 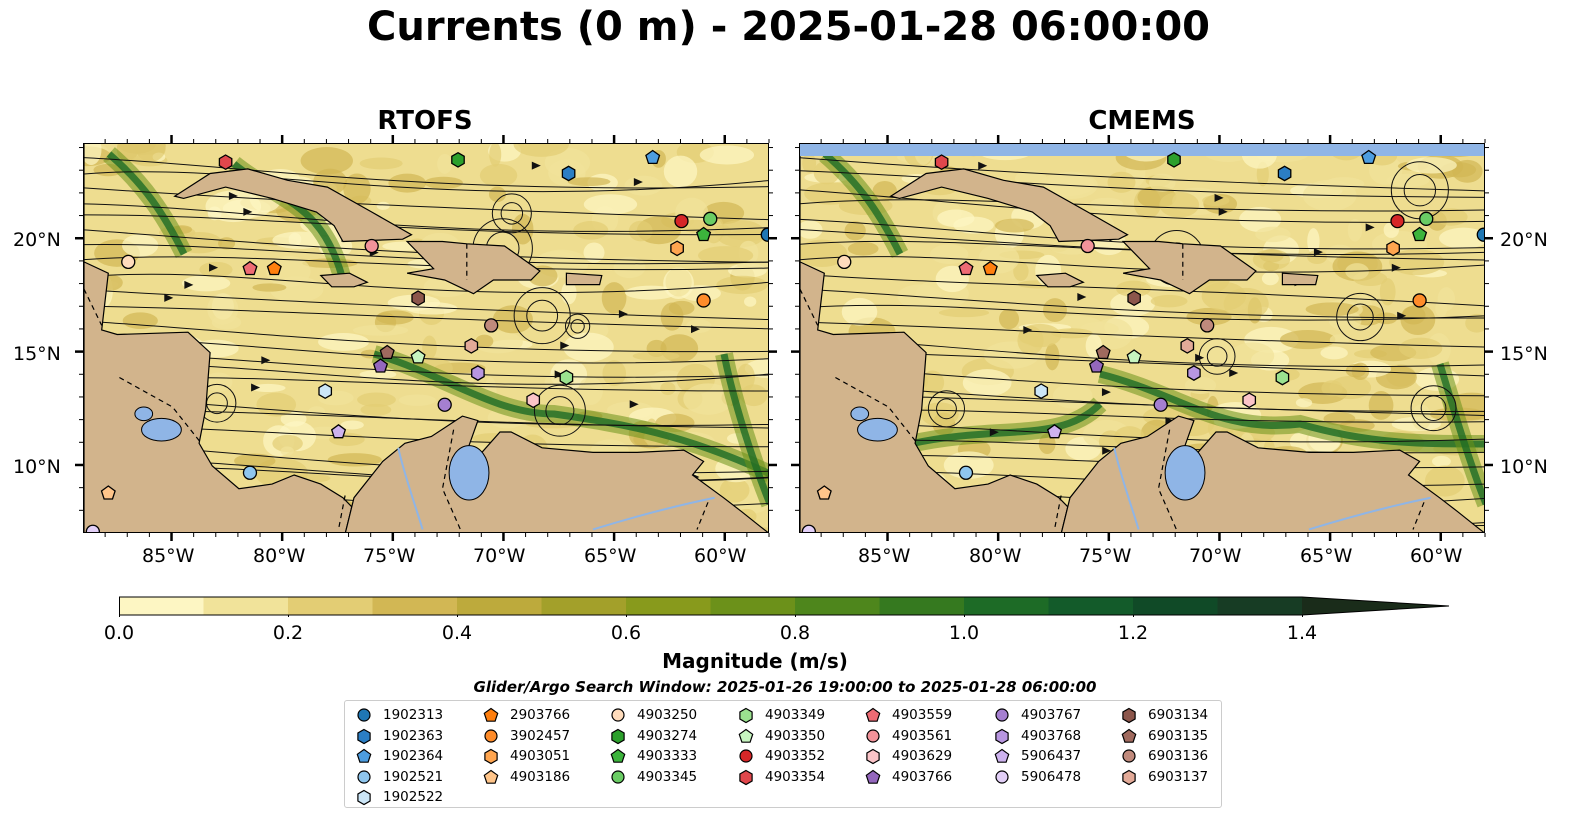 What do you see at coordinates (653, 756) in the screenshot?
I see `legend-item: 4903333` at bounding box center [653, 756].